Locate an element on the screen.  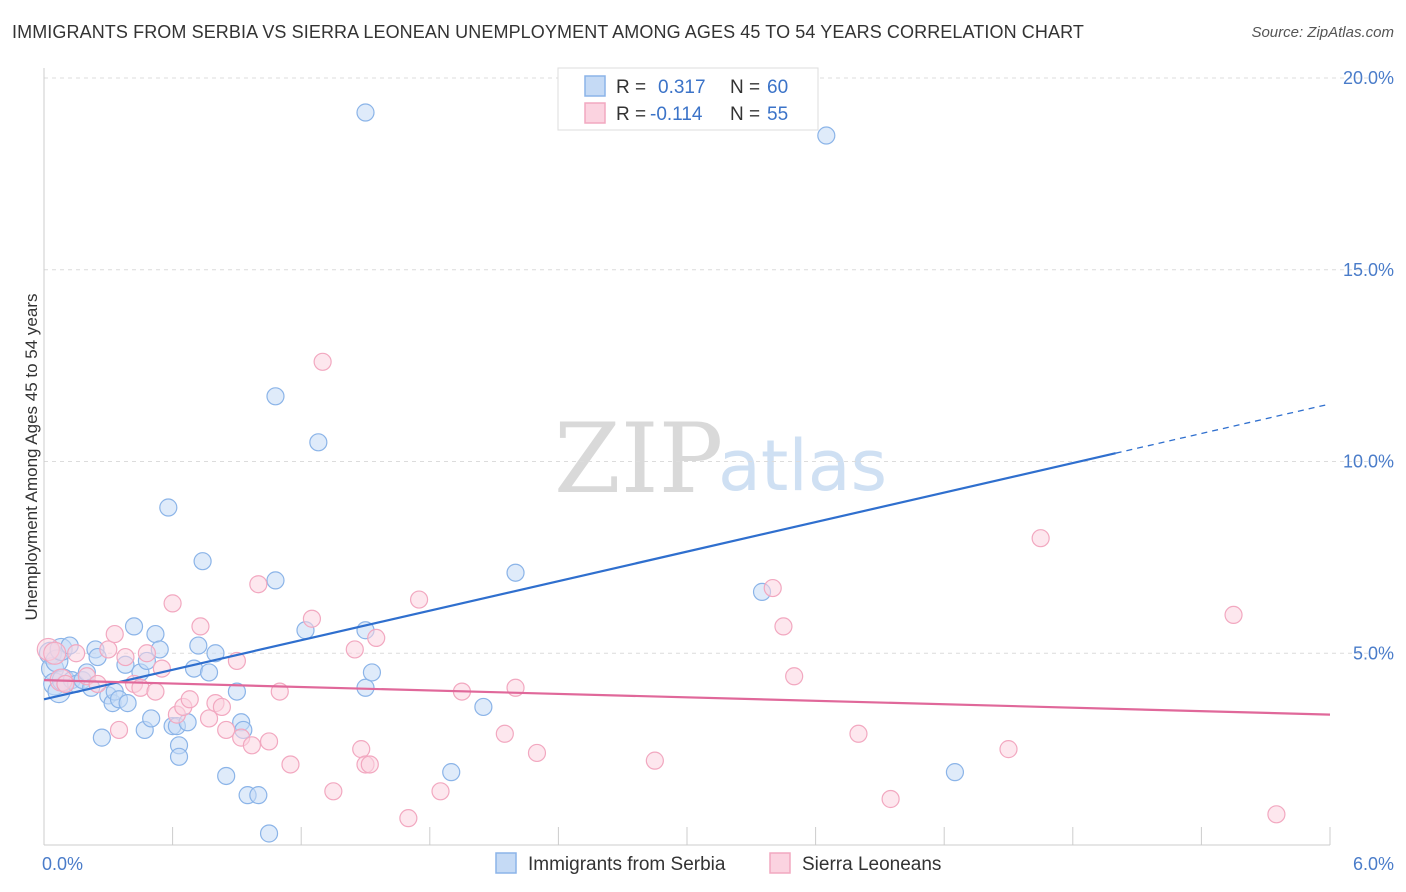
bottom-legend-label-sierra: Sierra Leoneans is located at coordinates (871, 864).